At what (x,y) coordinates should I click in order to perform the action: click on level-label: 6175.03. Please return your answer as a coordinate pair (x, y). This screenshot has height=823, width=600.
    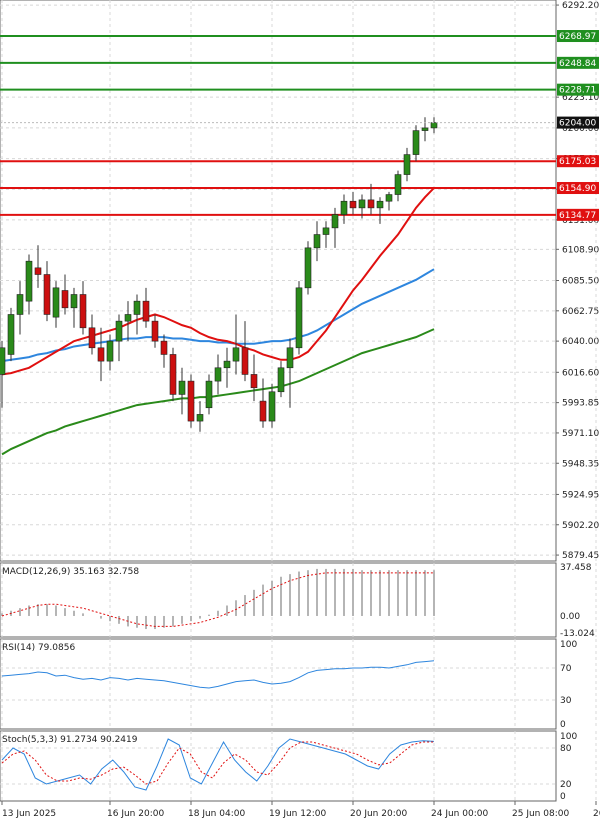
    Looking at the image, I should click on (577, 162).